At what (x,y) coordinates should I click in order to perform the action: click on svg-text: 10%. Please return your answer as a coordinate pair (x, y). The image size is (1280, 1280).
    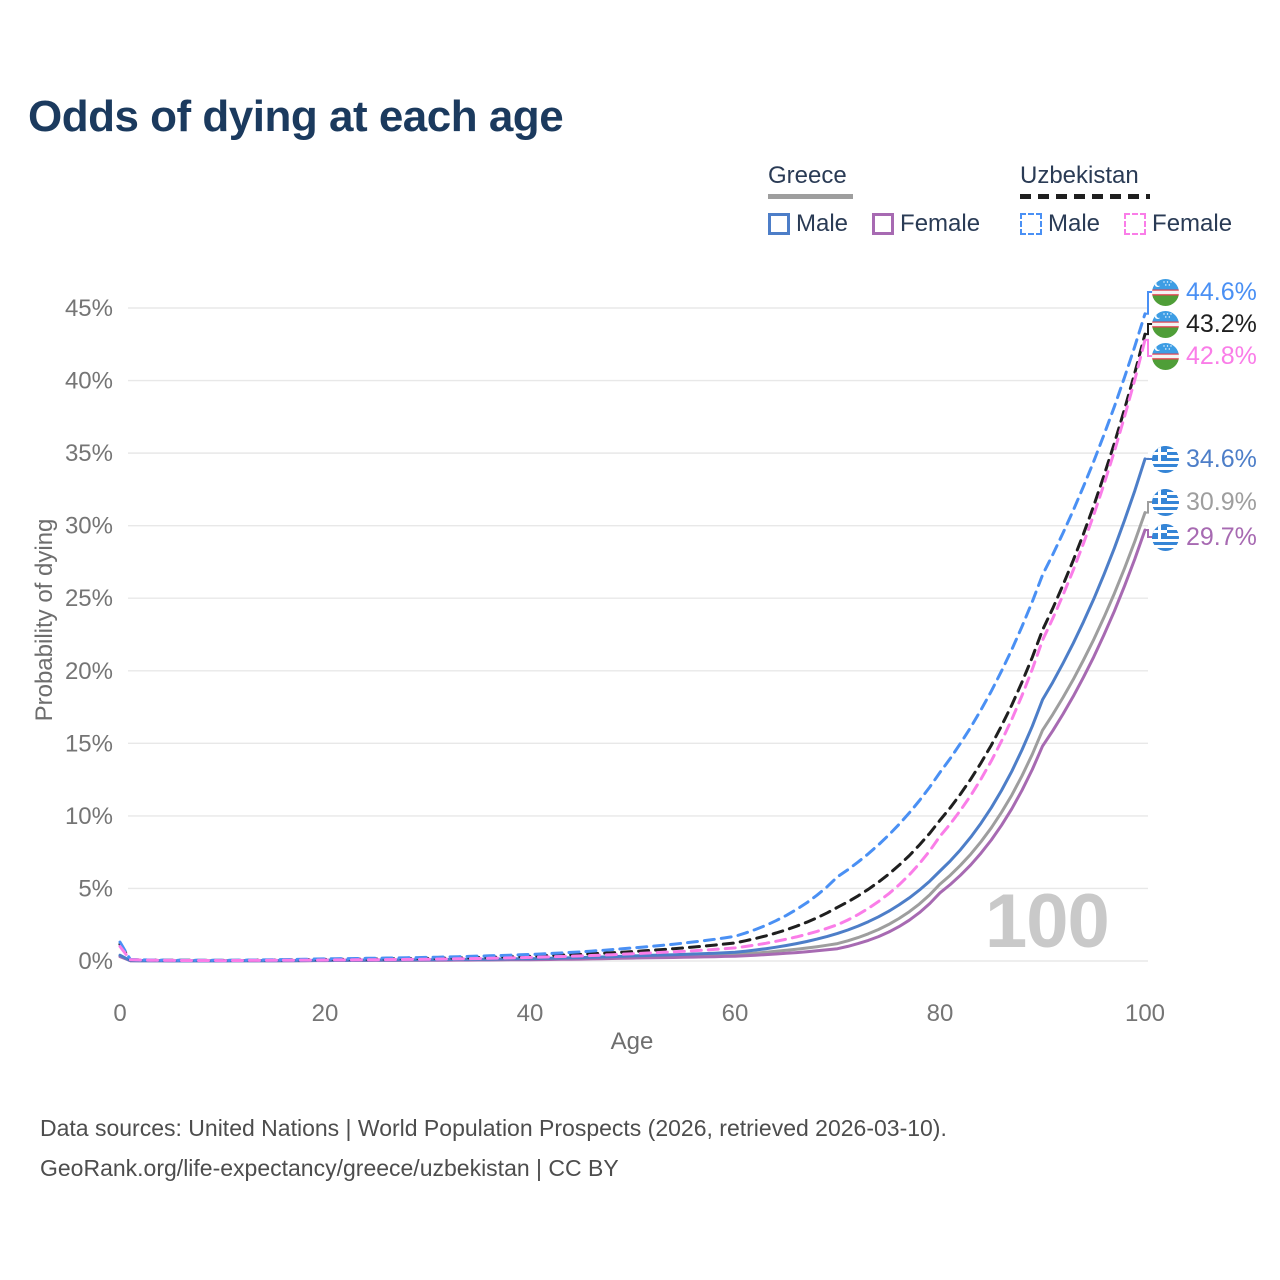
    Looking at the image, I should click on (89, 816).